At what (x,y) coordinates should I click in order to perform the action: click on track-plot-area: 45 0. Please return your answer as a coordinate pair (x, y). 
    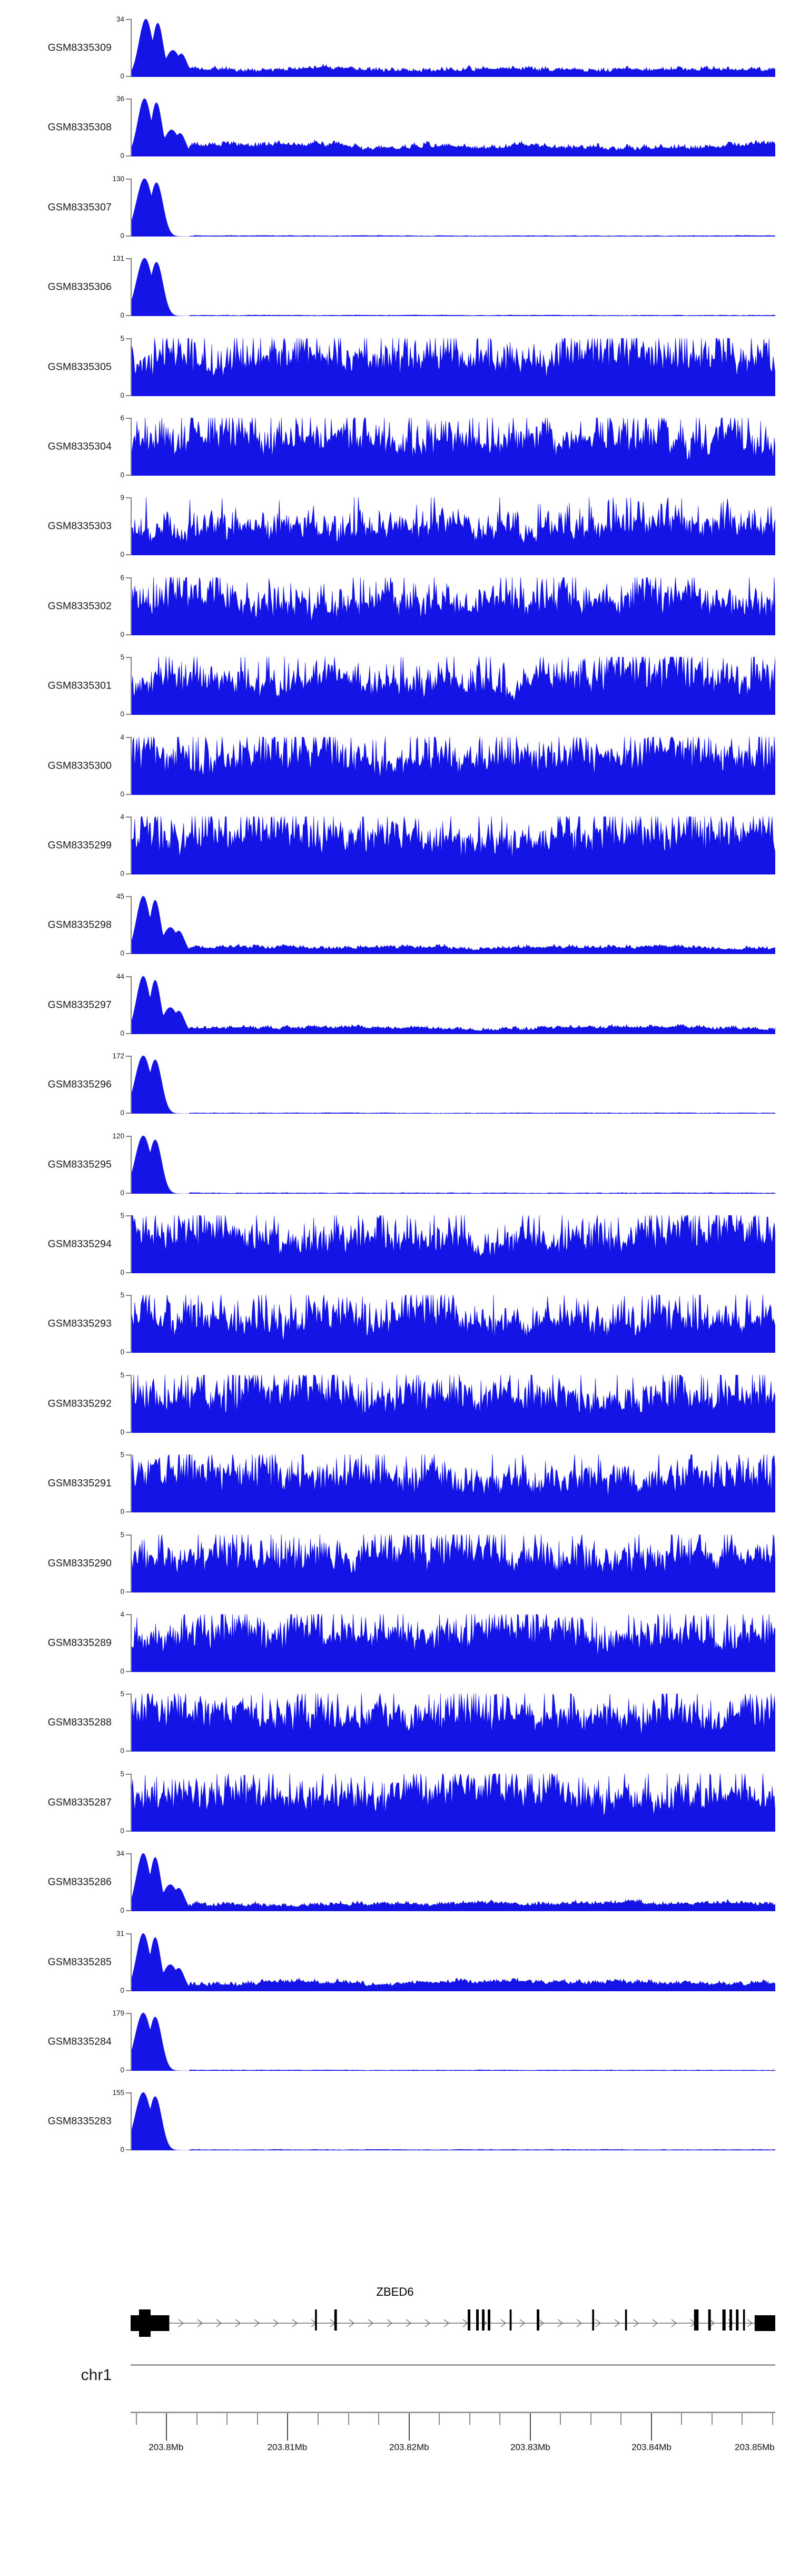
    Looking at the image, I should click on (445, 925).